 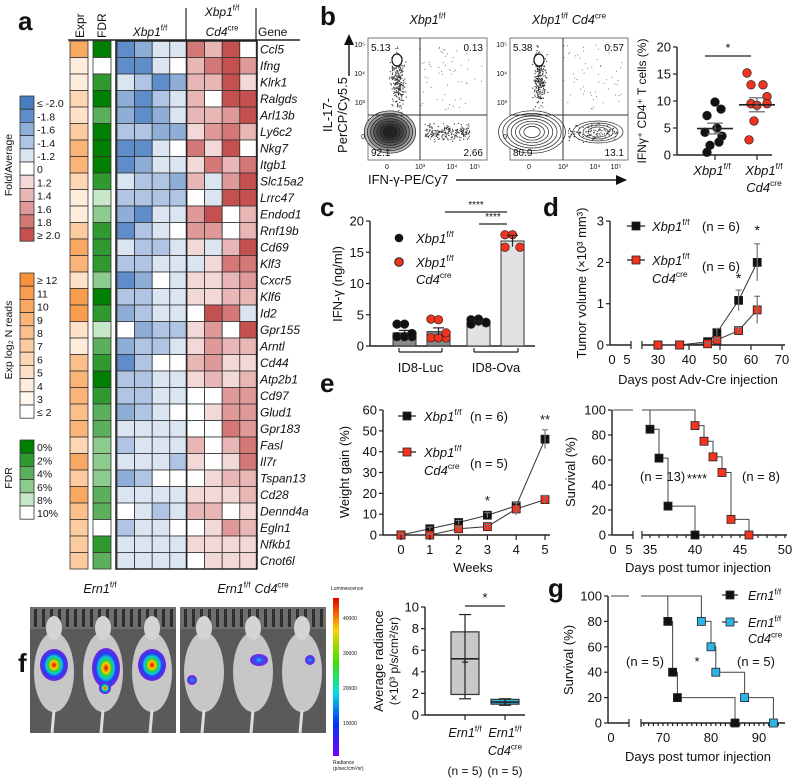 I want to click on survival-curve, so click(x=694, y=661).